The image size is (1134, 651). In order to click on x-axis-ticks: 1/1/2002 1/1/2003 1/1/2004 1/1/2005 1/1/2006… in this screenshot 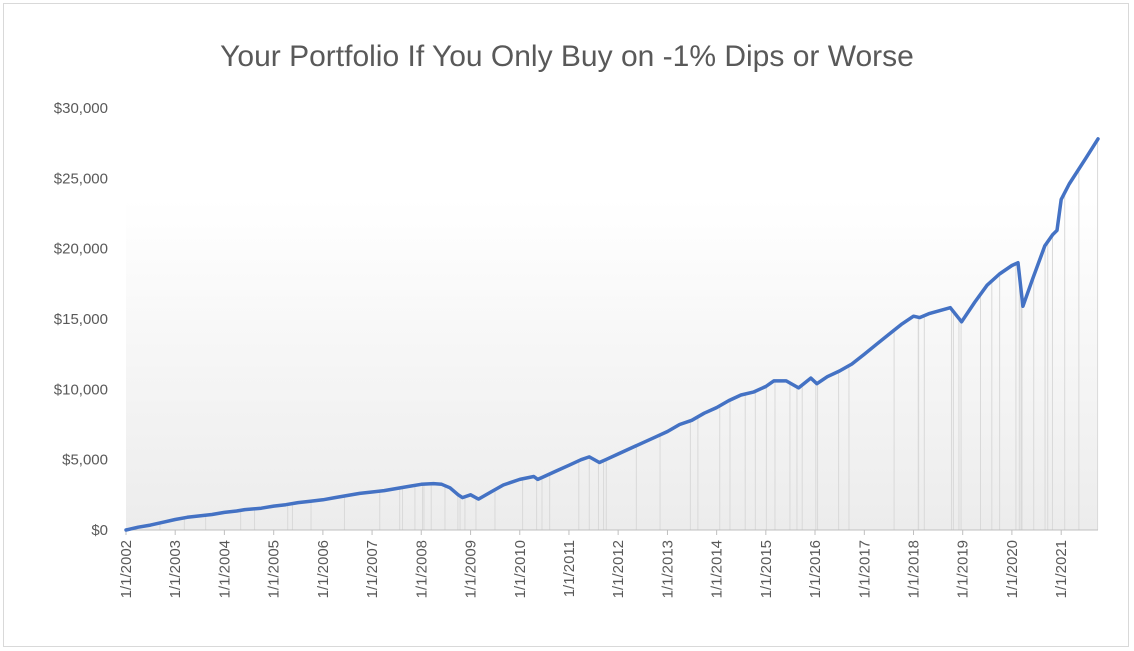, I will do `click(594, 564)`.